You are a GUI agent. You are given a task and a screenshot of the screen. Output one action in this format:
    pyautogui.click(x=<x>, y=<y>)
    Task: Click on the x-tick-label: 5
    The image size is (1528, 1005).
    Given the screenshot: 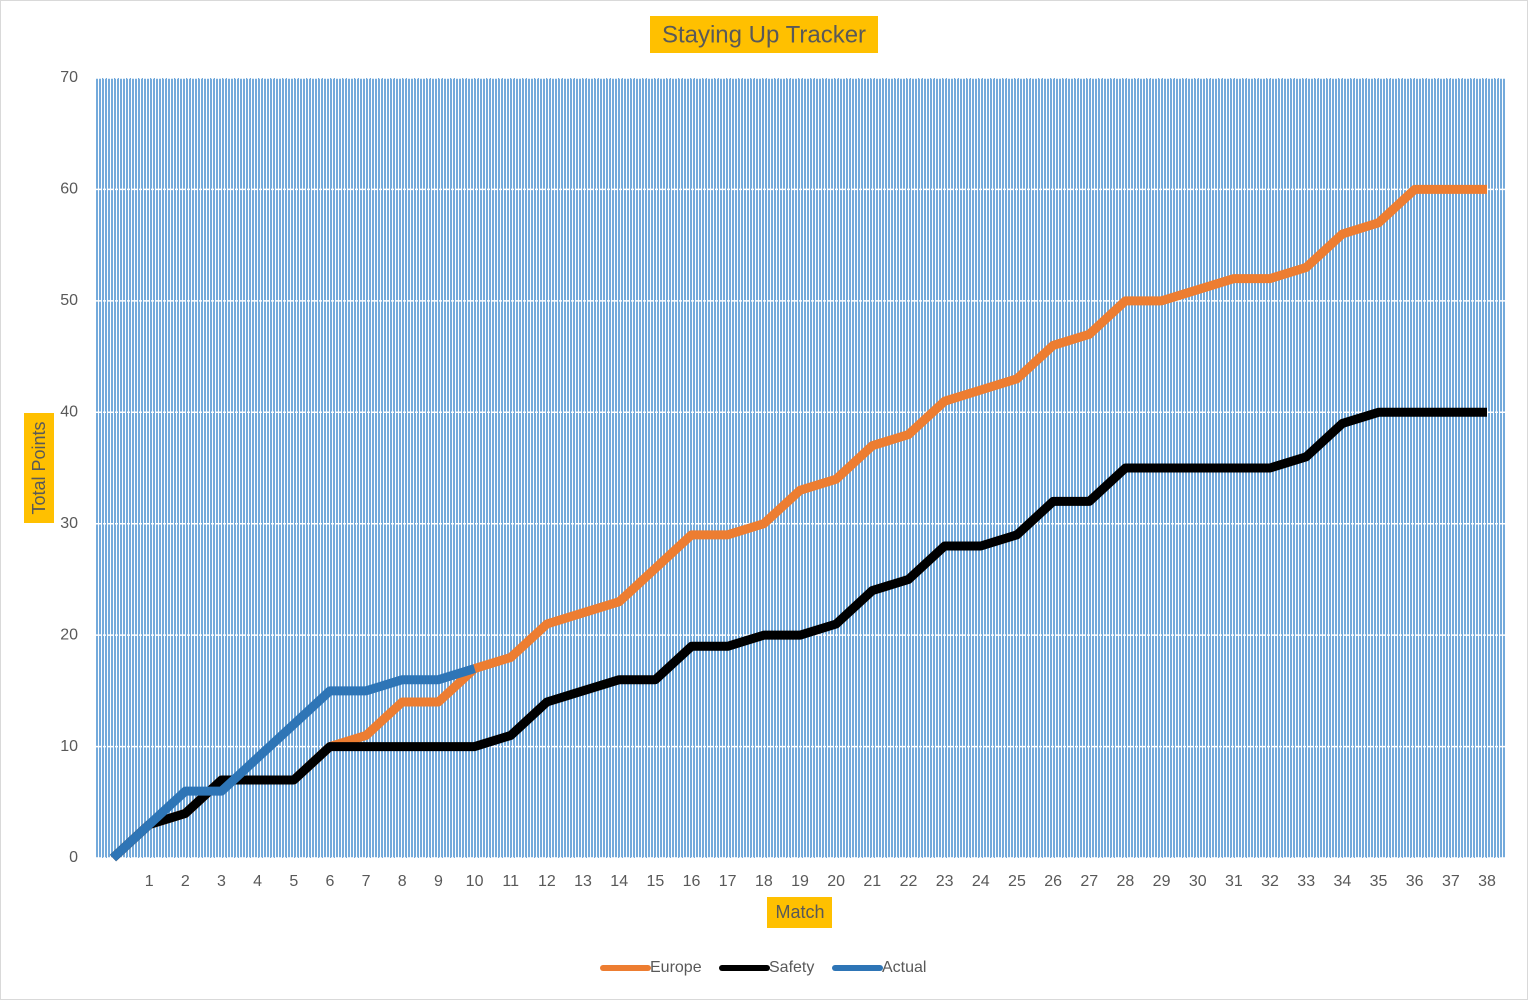 What is the action you would take?
    pyautogui.click(x=293, y=881)
    